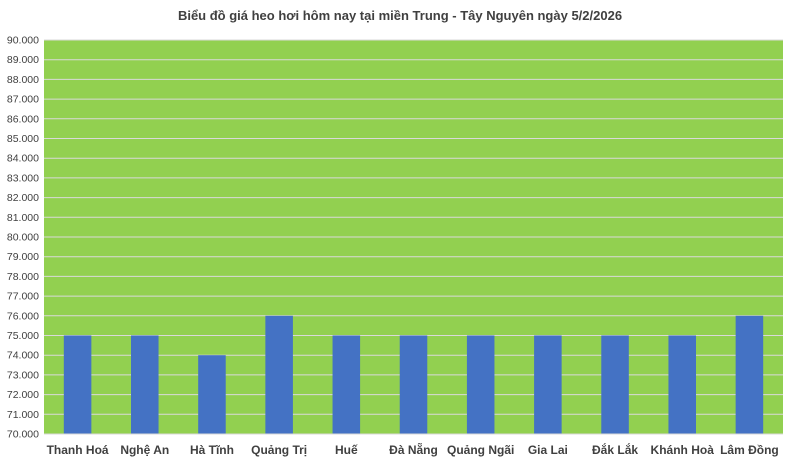  I want to click on y-tick-label: 77.000, so click(23, 297).